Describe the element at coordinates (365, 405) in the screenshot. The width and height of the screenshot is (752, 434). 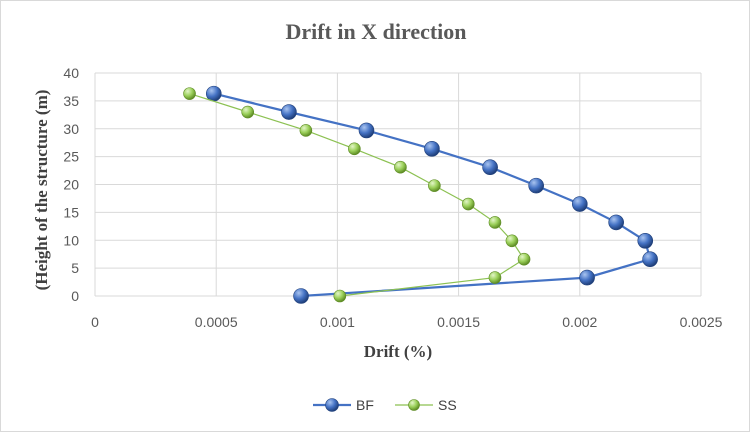
I see `legend-label: BF` at that location.